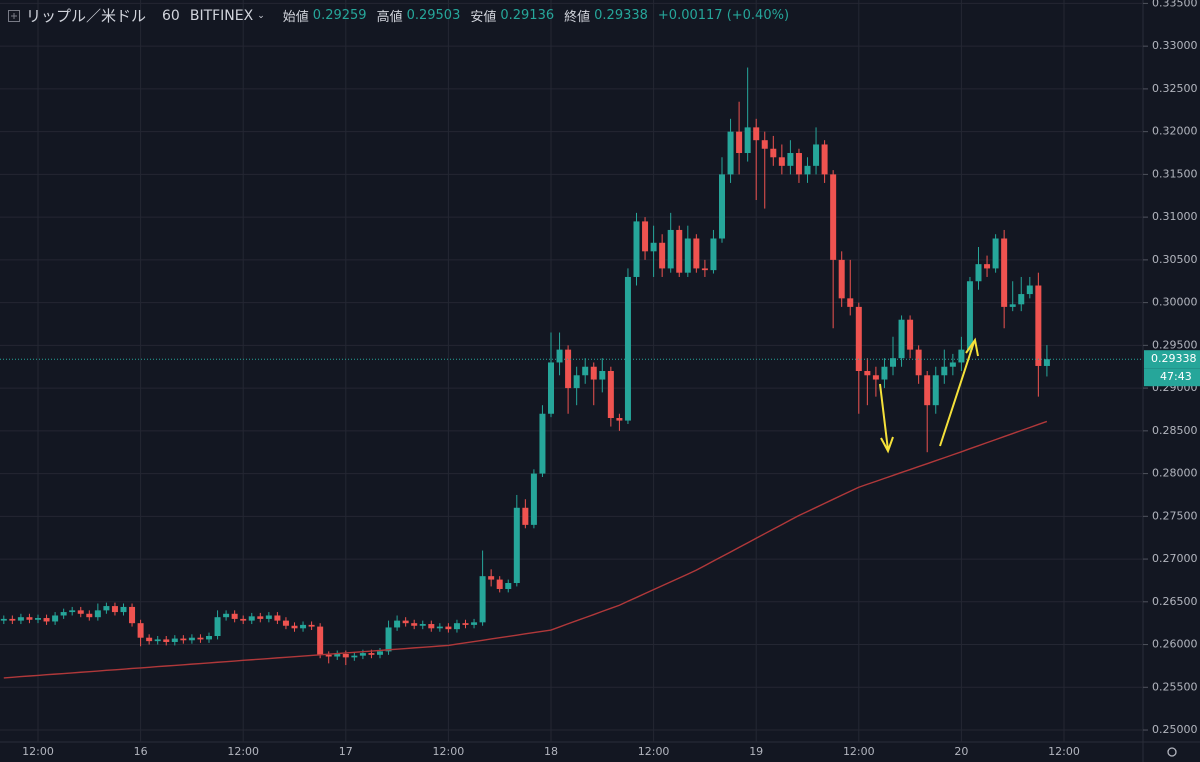  What do you see at coordinates (141, 751) in the screenshot?
I see `x-tick-label: 16` at bounding box center [141, 751].